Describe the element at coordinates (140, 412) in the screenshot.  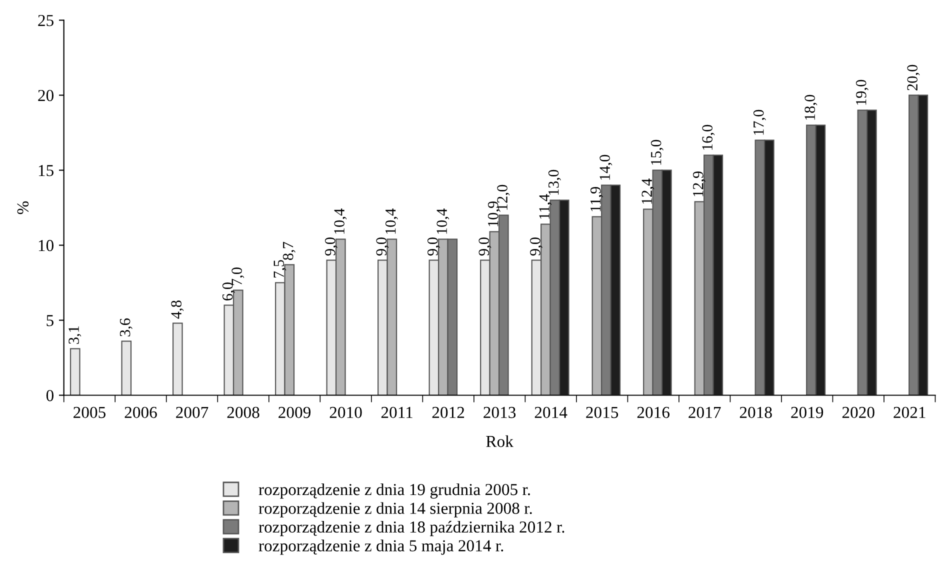
I see `x-tick-label: 2006` at that location.